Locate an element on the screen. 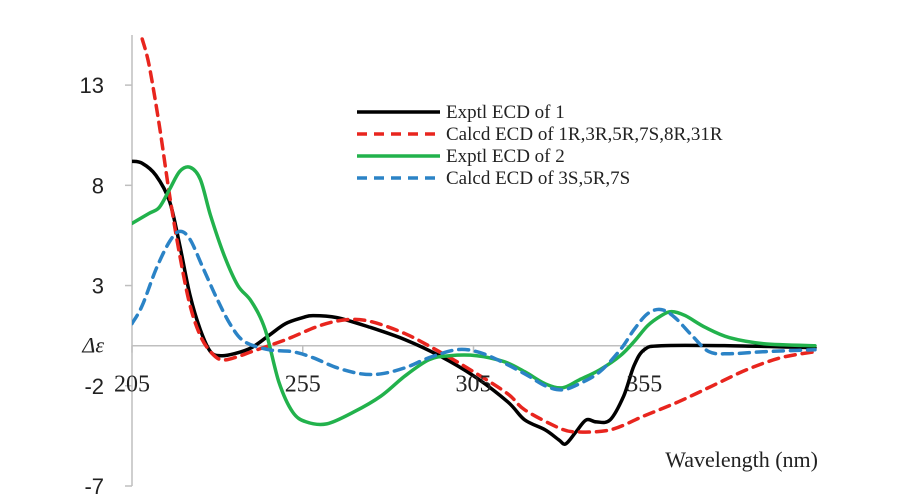  x-tick-label: 355 is located at coordinates (644, 385).